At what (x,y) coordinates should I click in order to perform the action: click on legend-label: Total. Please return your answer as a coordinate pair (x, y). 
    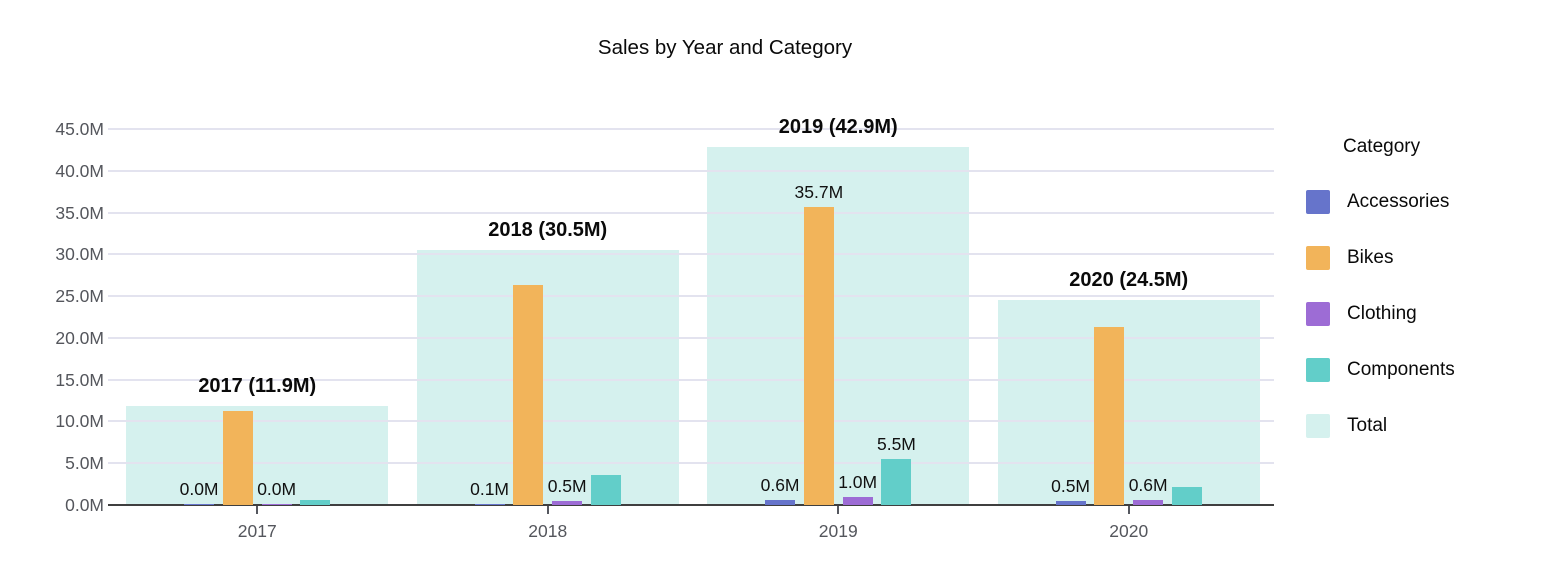
    Looking at the image, I should click on (1367, 425).